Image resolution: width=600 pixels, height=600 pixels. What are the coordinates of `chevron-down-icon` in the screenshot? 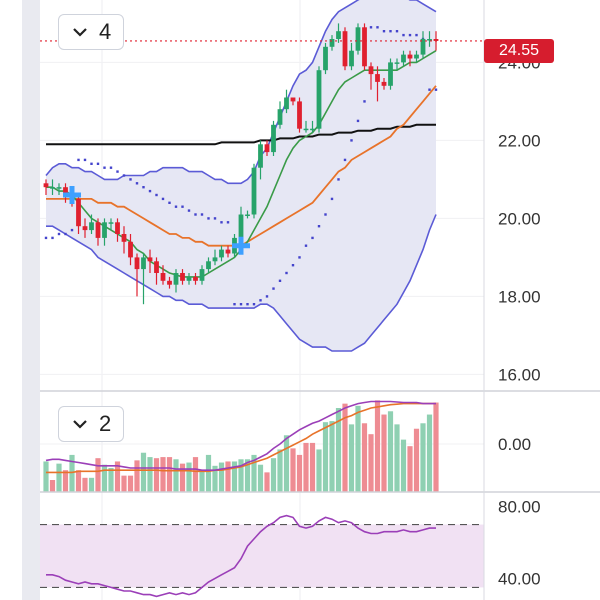 It's located at (80, 32).